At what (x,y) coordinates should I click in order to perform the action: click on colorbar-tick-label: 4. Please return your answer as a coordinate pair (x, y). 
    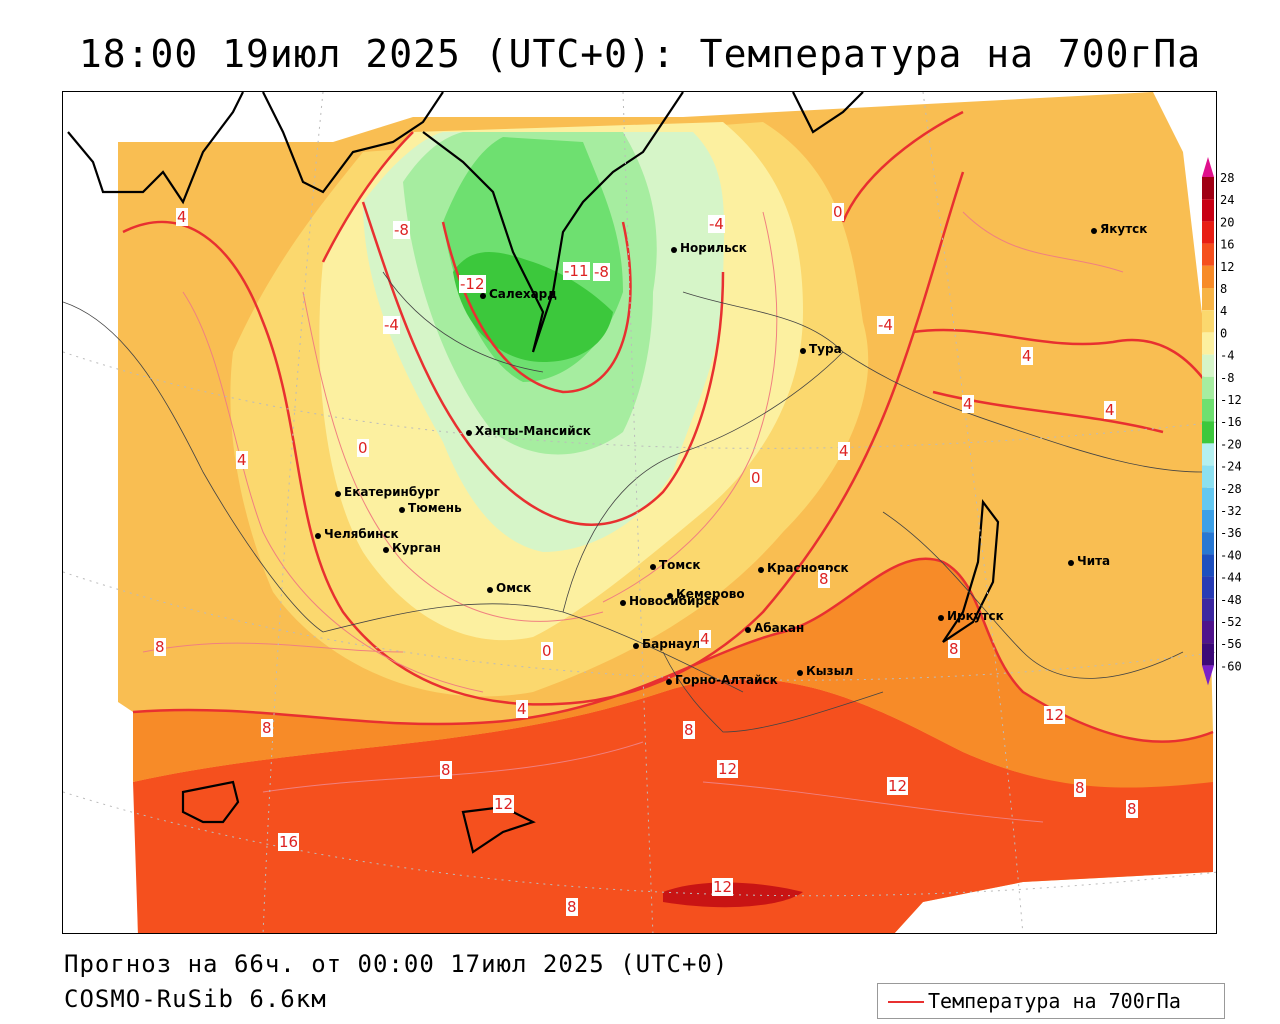
    Looking at the image, I should click on (1223, 311).